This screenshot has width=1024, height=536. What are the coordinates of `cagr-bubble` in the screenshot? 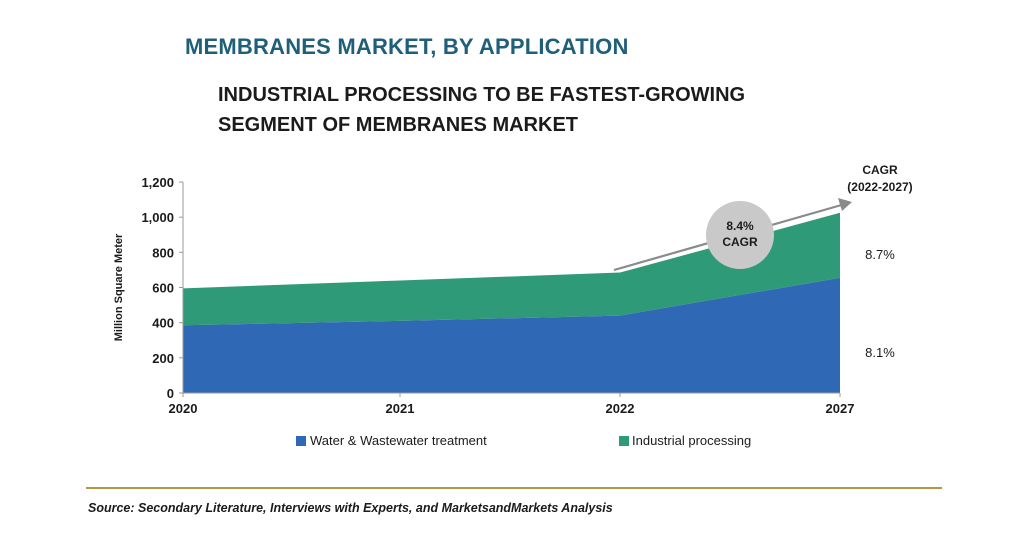 It's located at (740, 235).